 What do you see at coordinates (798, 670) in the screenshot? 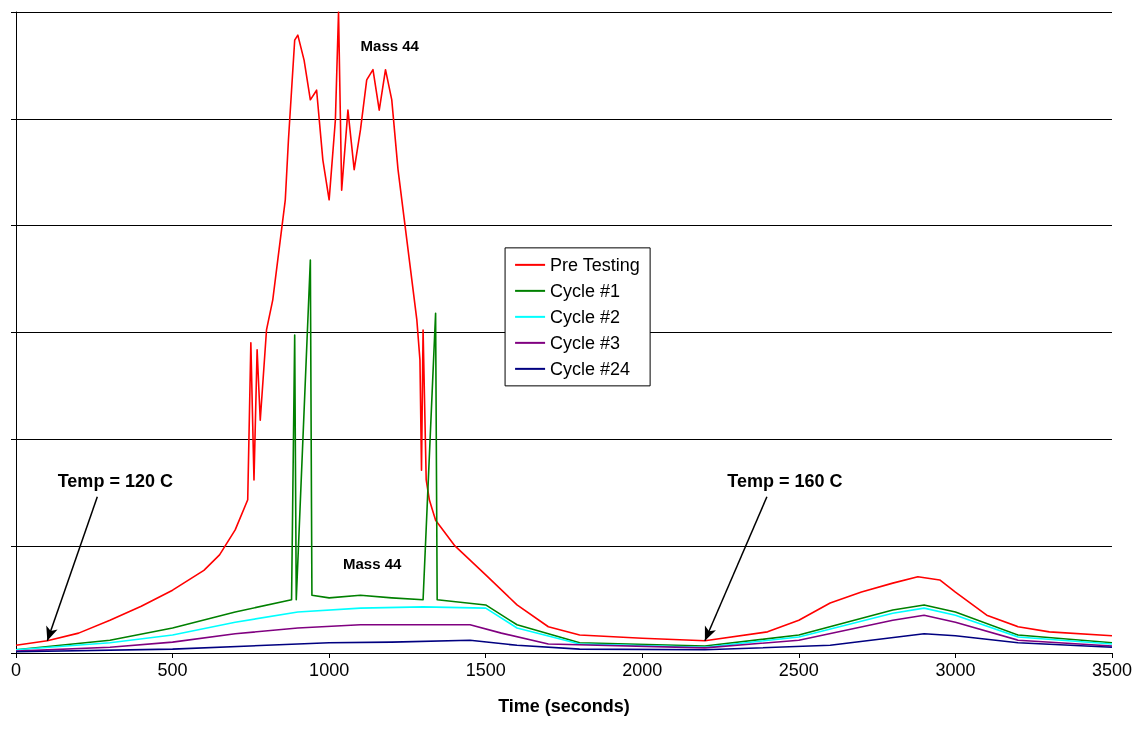
I see `x-tick-label: 2500` at bounding box center [798, 670].